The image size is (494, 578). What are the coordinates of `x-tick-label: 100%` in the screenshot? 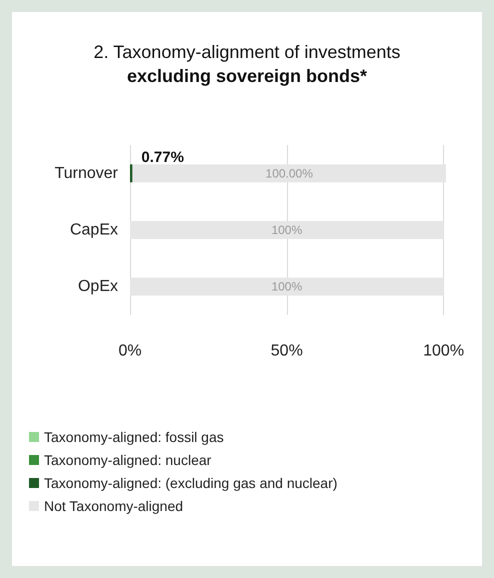 It's located at (443, 351).